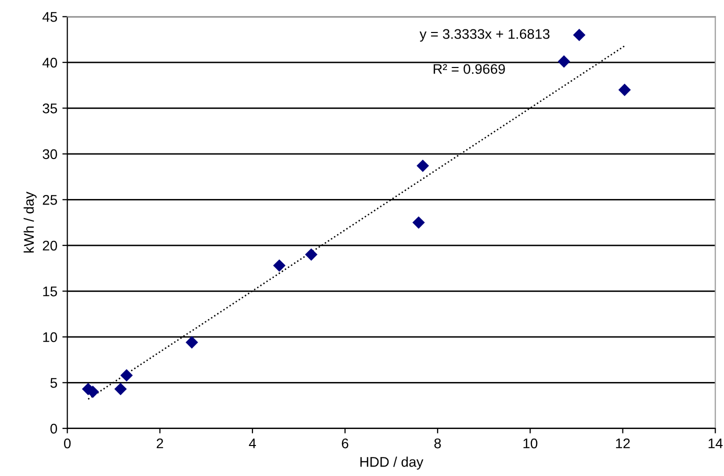 This screenshot has width=724, height=476. Describe the element at coordinates (50, 63) in the screenshot. I see `y-tick-label: 40` at that location.